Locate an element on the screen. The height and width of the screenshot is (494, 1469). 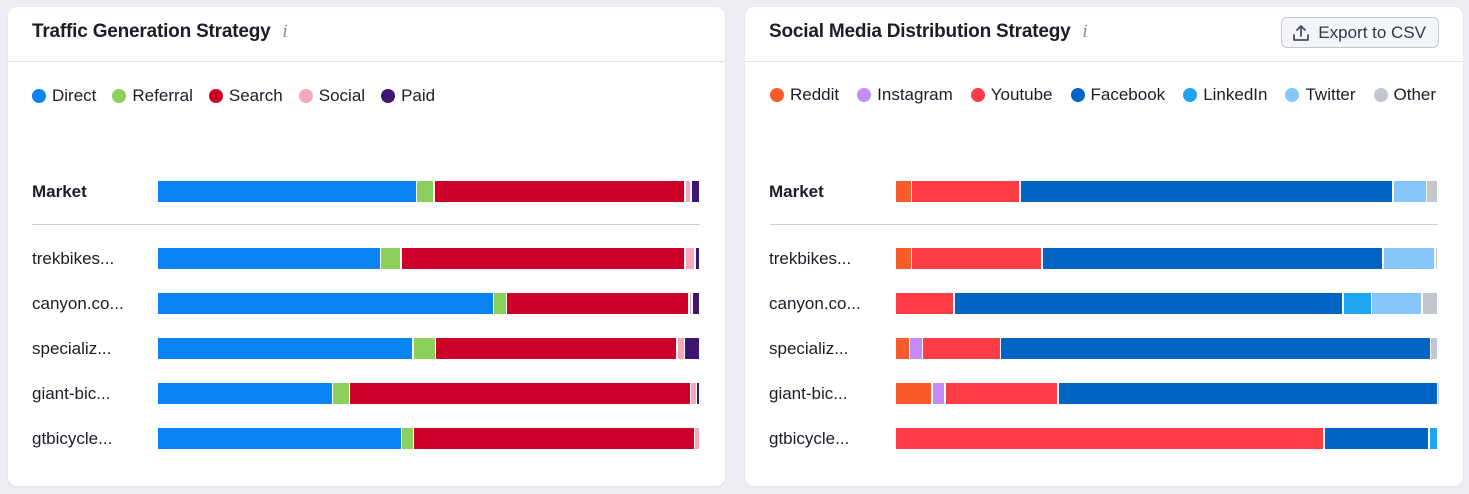
legend-item-youtube: Youtube is located at coordinates (1011, 95).